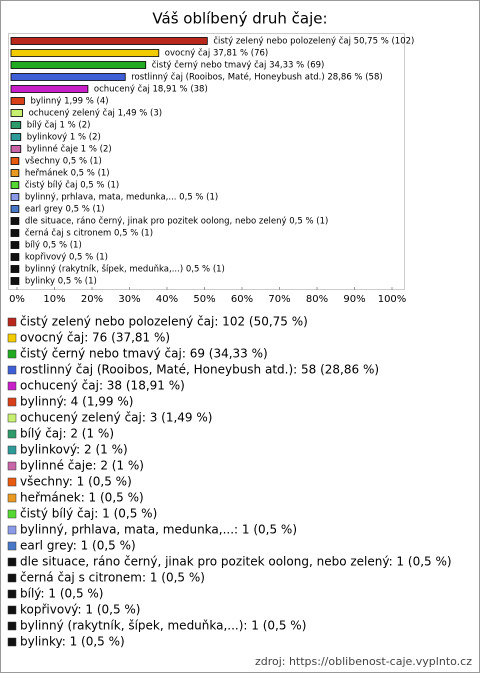  Describe the element at coordinates (72, 185) in the screenshot. I see `bar-label: čistý bílý čaj 0,5 % (1)` at that location.